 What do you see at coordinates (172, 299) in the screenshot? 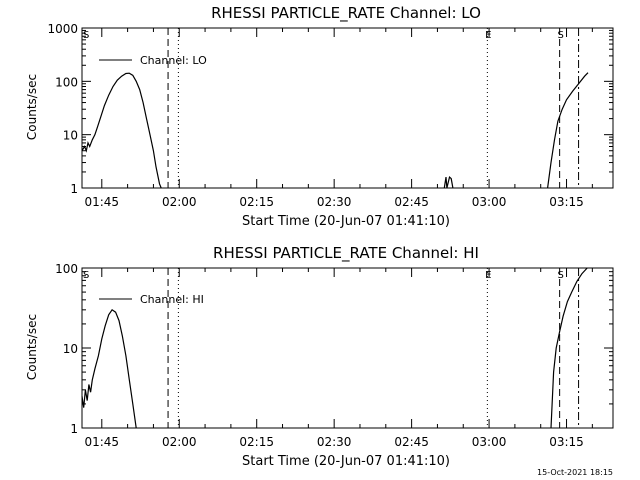
I see `panel-hi-legend-label: Channel: HI` at bounding box center [172, 299].